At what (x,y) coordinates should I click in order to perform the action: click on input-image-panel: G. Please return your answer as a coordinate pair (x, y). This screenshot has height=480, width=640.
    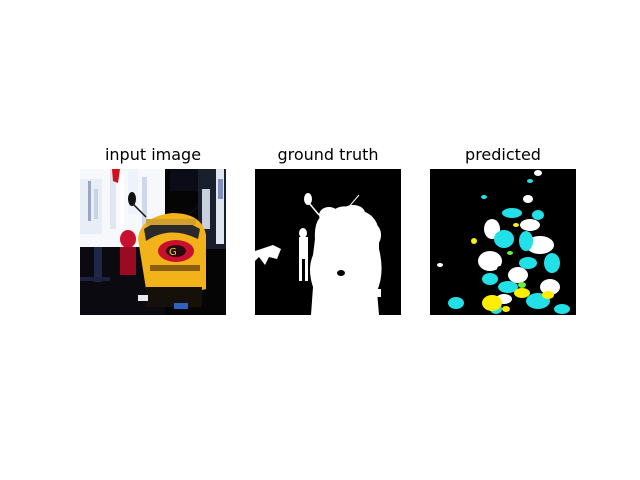
    Looking at the image, I should click on (153, 242).